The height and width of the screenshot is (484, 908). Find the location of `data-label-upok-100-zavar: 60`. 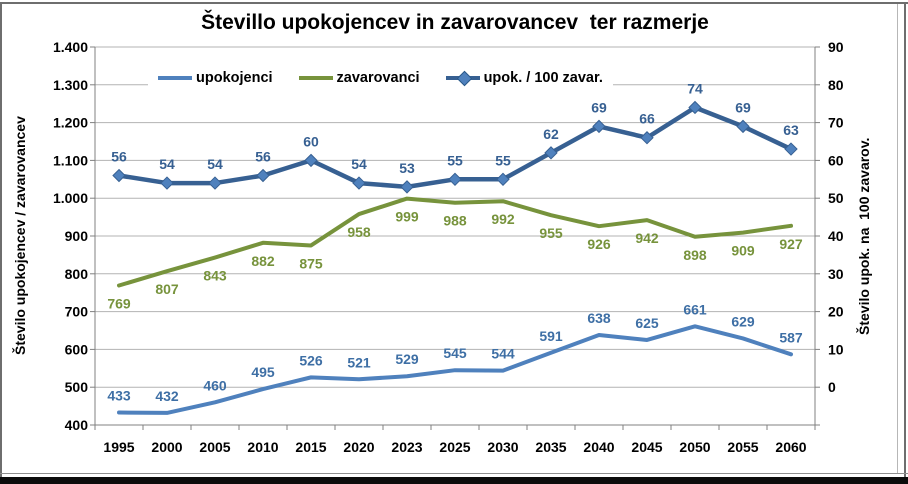

data-label-upok-100-zavar: 60 is located at coordinates (311, 141).